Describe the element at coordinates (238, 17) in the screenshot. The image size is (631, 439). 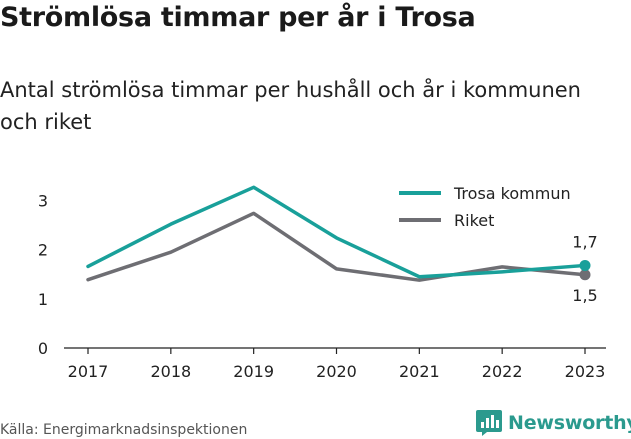
I see `chart-title: Strömlösa timmar per år i Trosa` at that location.